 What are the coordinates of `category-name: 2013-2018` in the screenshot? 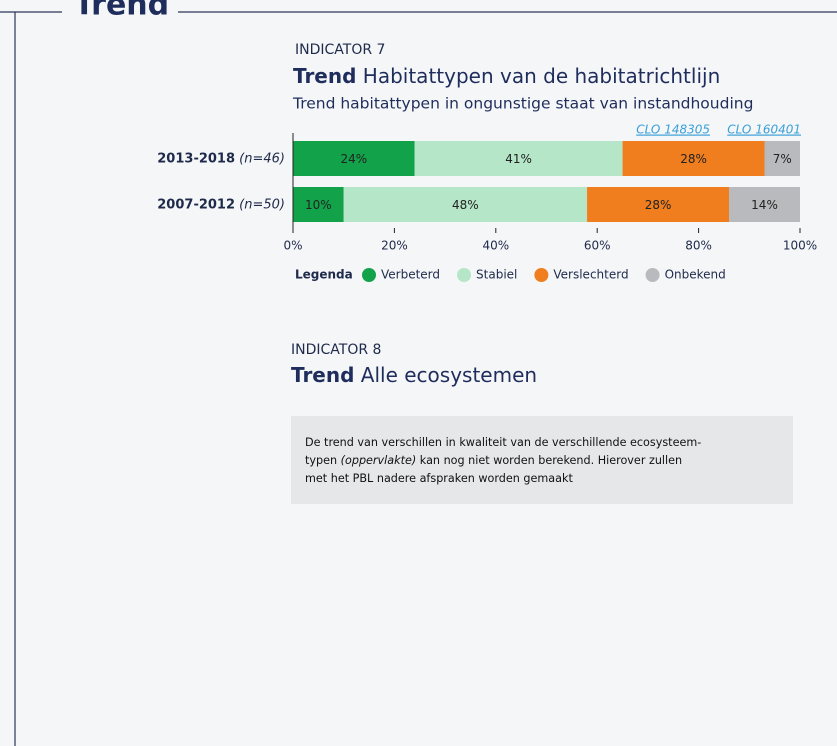 It's located at (196, 158).